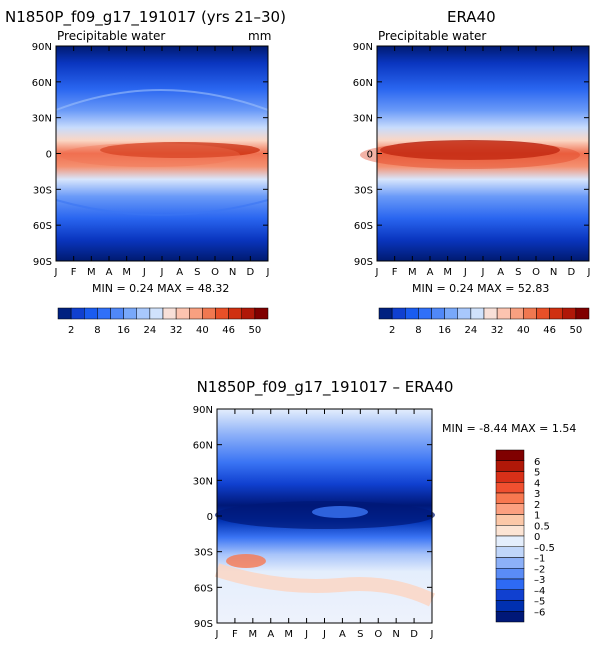  I want to click on panel-1-minmax: MIN = 0.24 MAX = 48.32, so click(160, 288).